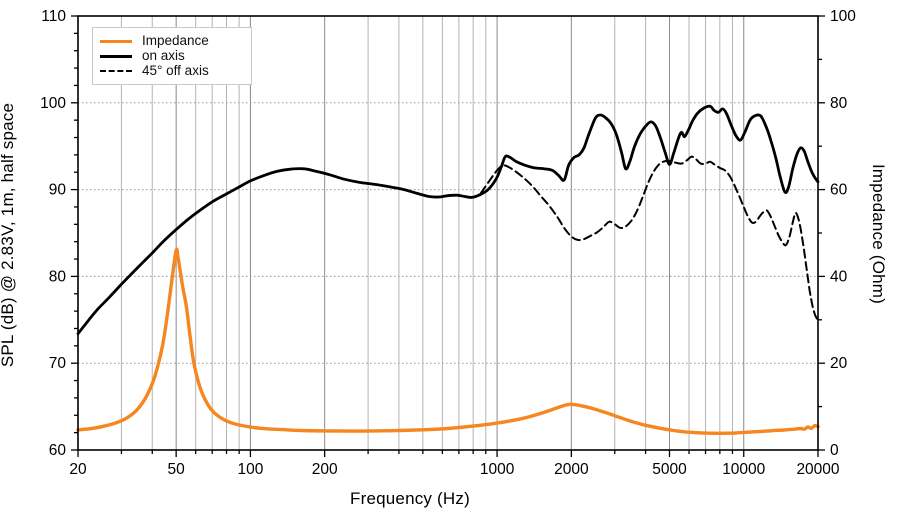 Image resolution: width=900 pixels, height=518 pixels. What do you see at coordinates (325, 469) in the screenshot?
I see `svg-text: 200` at bounding box center [325, 469].